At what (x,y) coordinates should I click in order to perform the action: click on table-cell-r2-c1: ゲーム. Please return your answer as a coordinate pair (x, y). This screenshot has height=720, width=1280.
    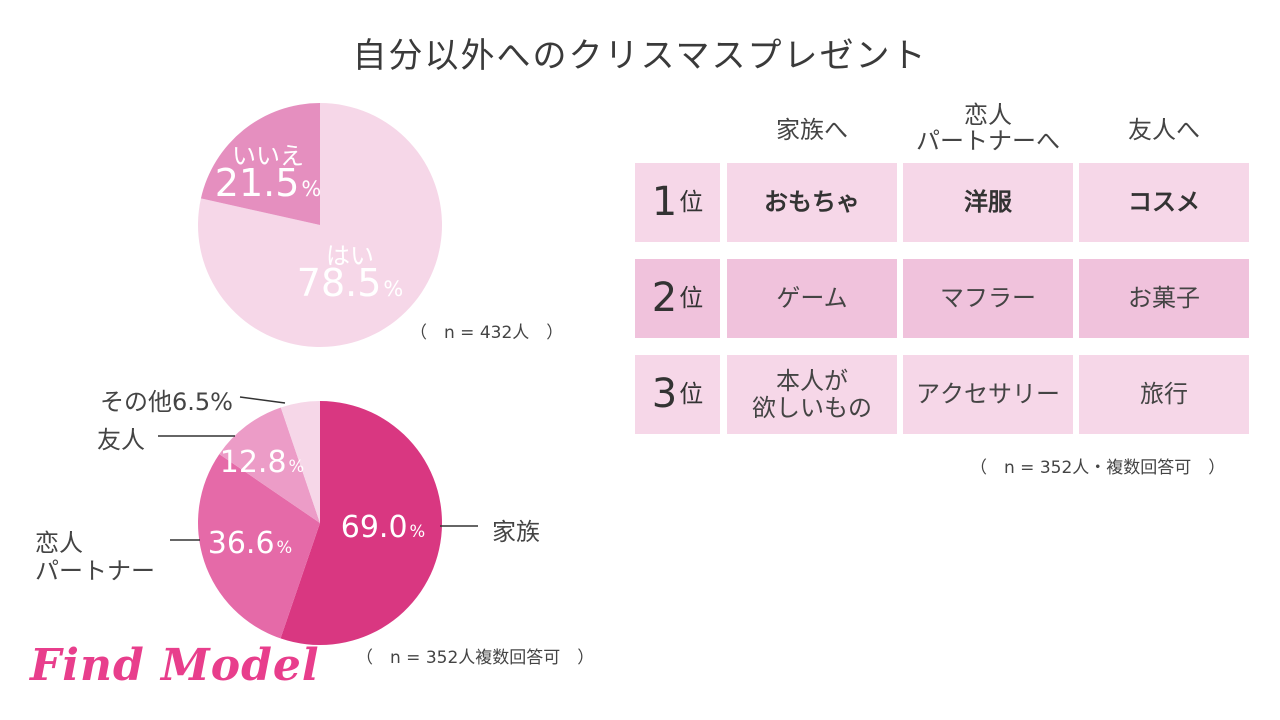
    Looking at the image, I should click on (812, 298).